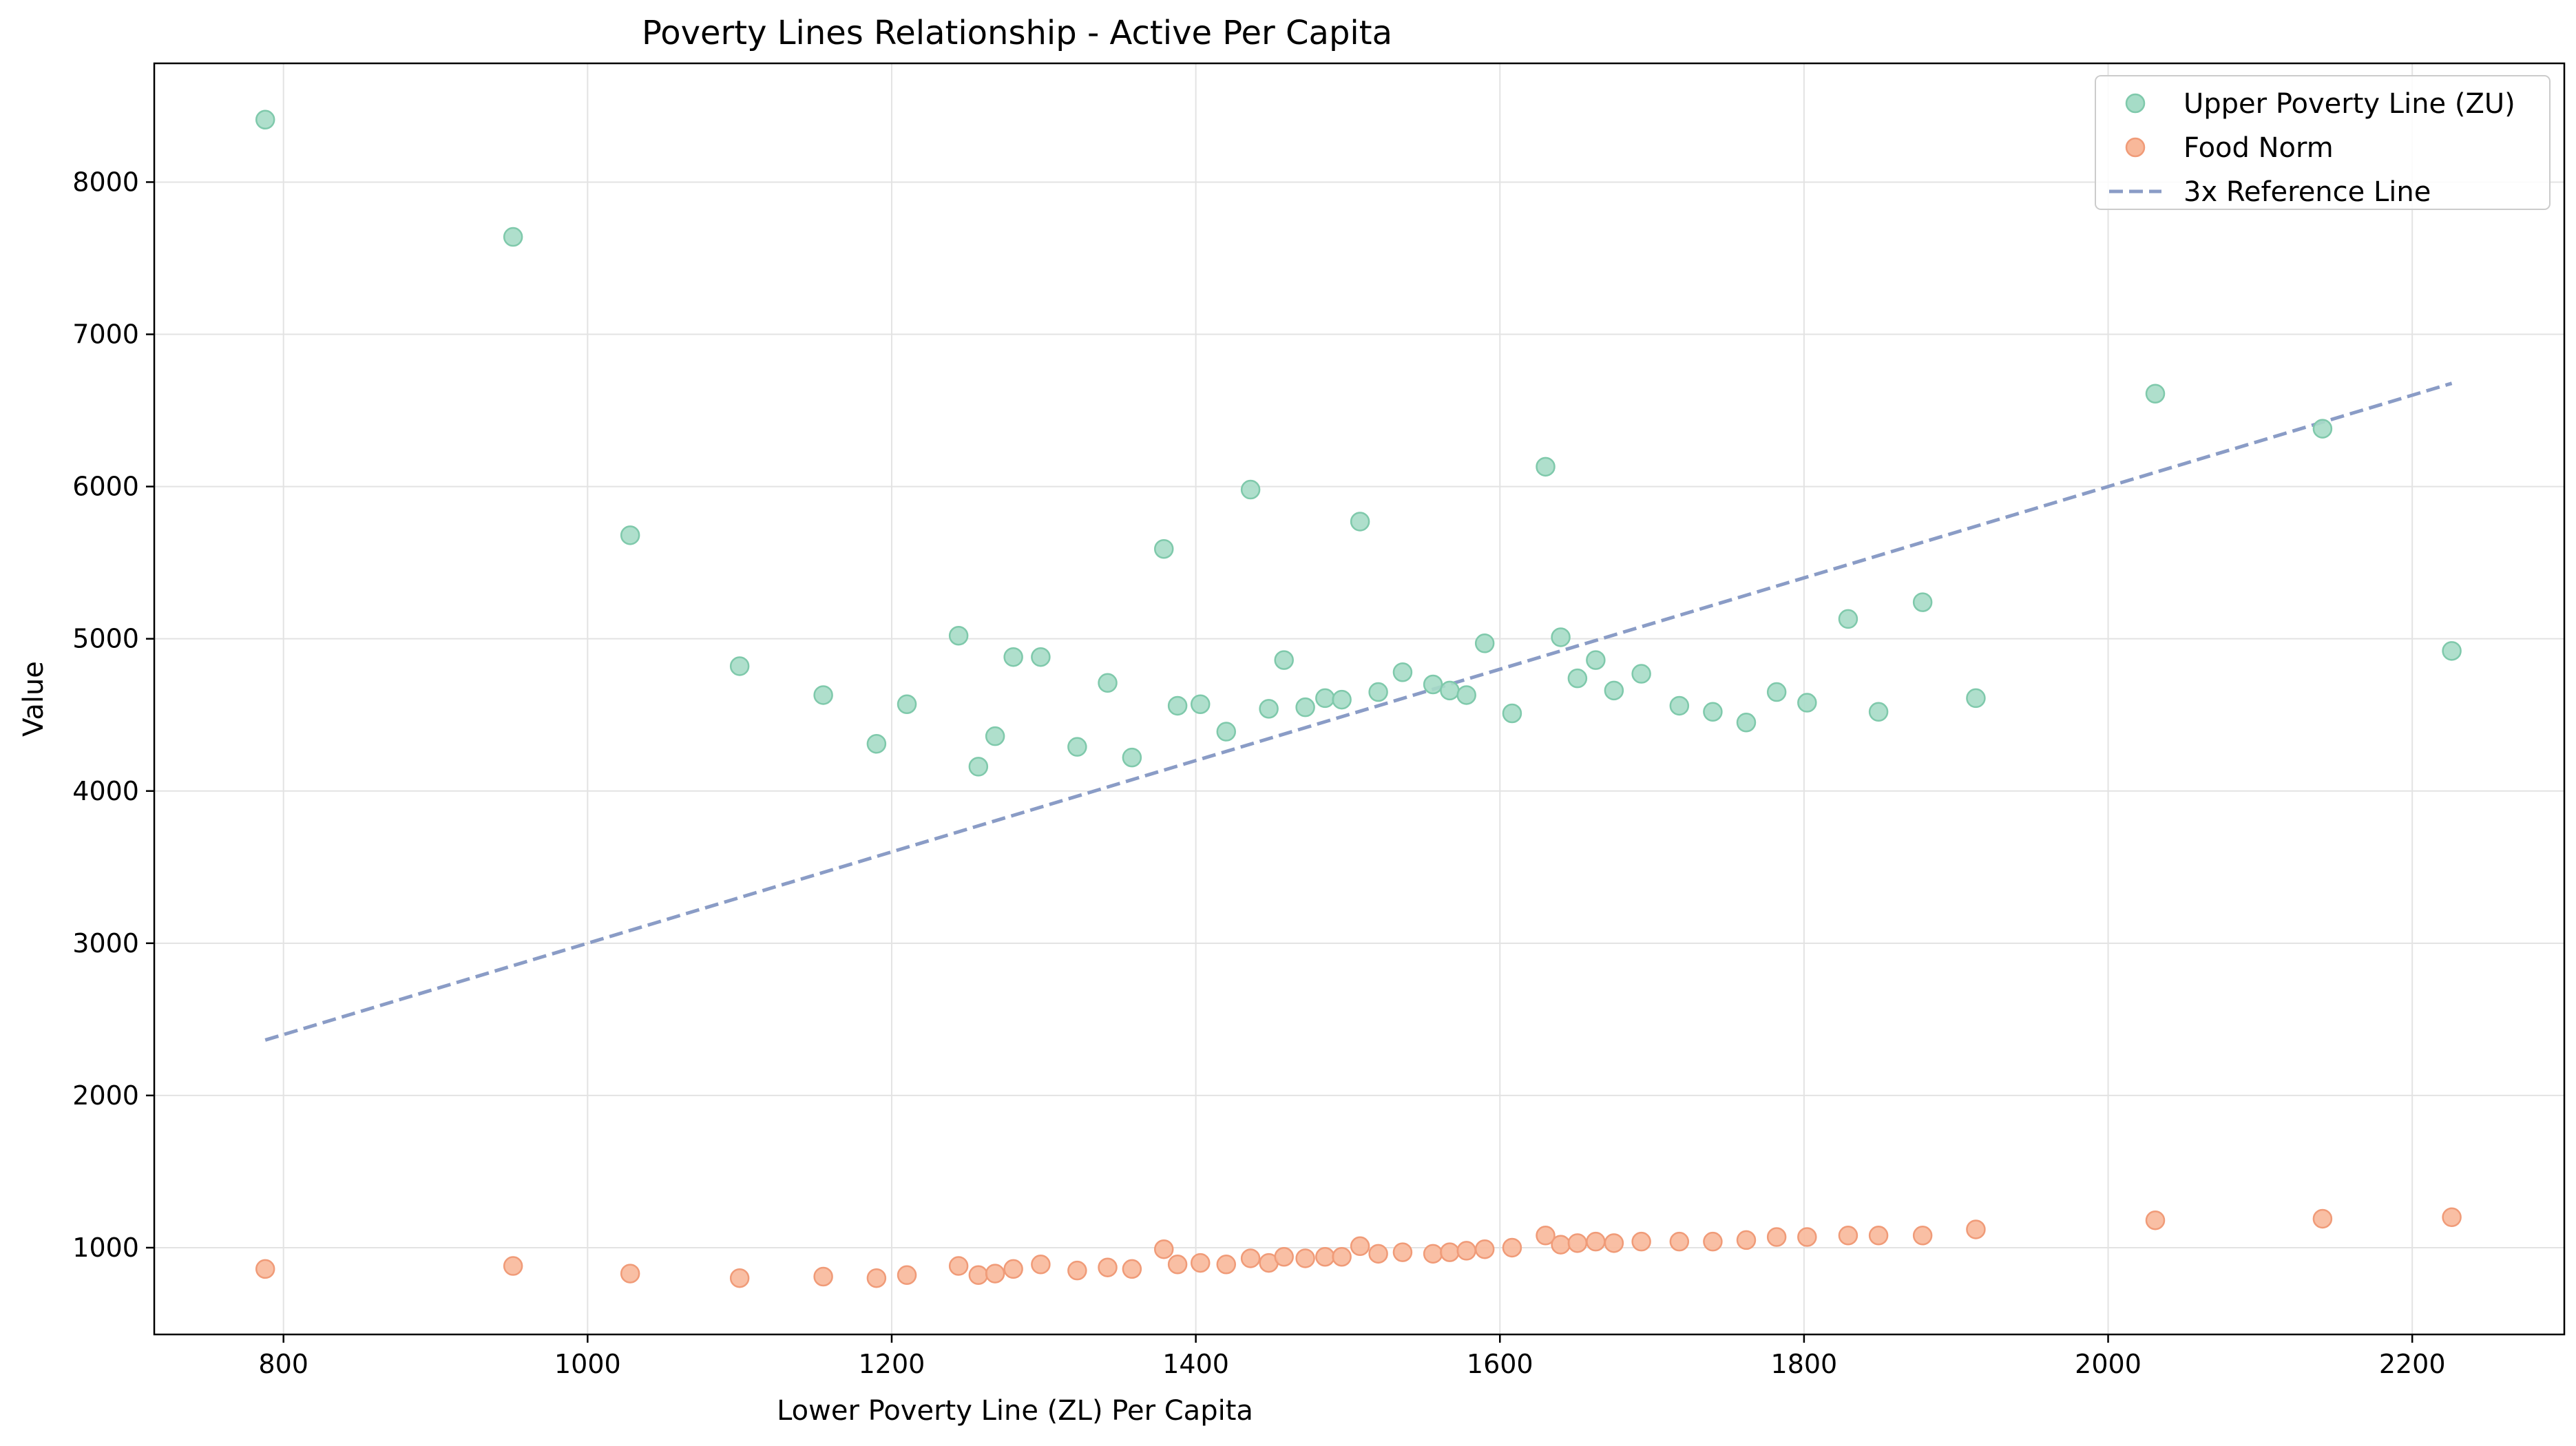 The image size is (2576, 1446). What do you see at coordinates (1195, 1364) in the screenshot?
I see `x-tick-label: 1400` at bounding box center [1195, 1364].